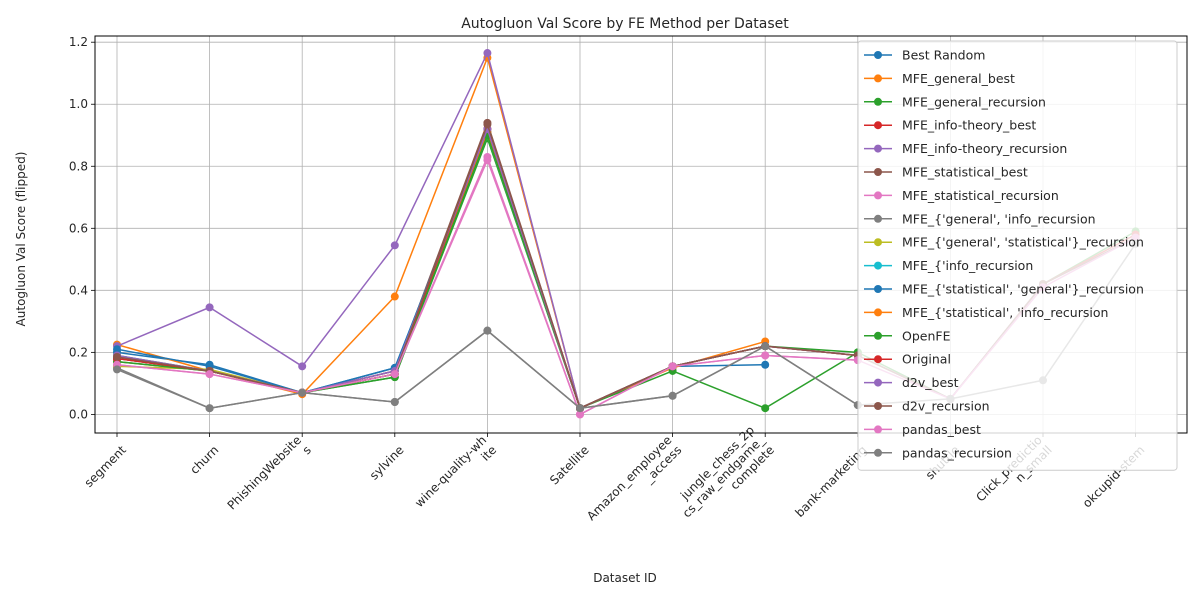  What do you see at coordinates (984, 148) in the screenshot?
I see `legend-label: MFE_info-theory_recursion` at bounding box center [984, 148].